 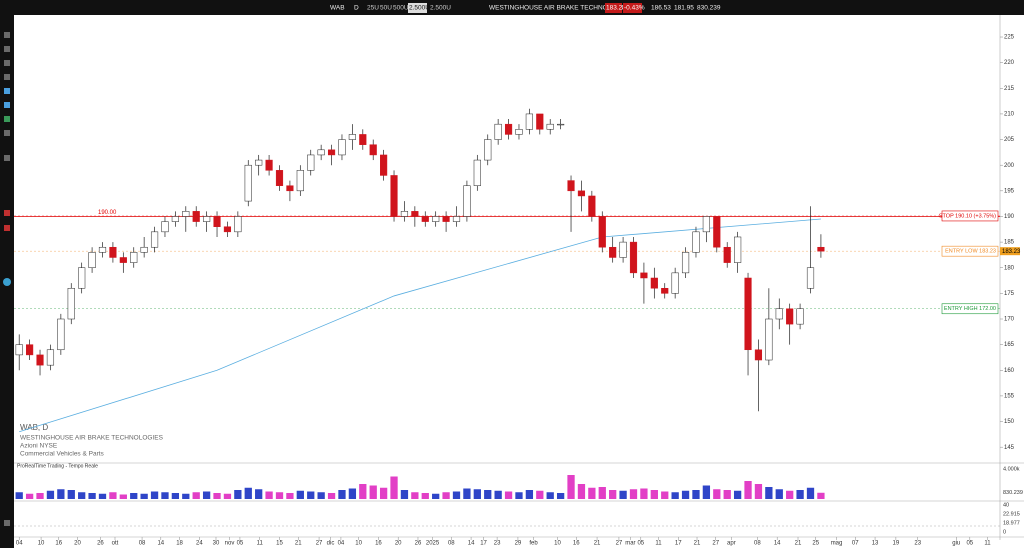 I want to click on y-tick-label: 190, so click(x=1009, y=217).